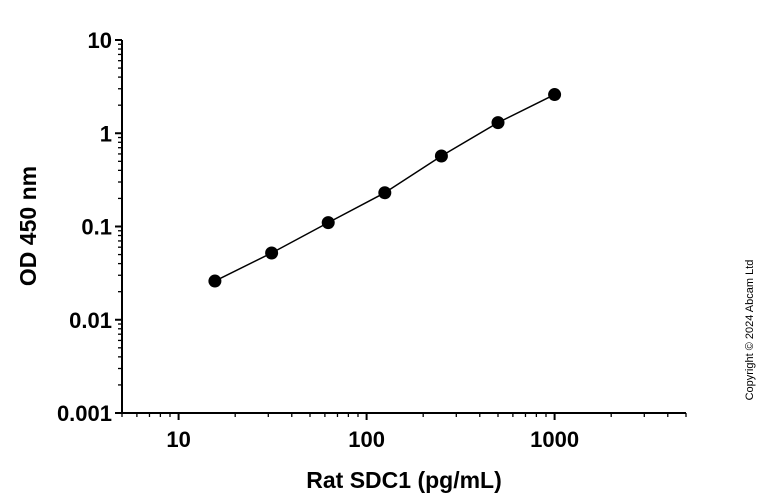 The width and height of the screenshot is (768, 502). I want to click on copyright-text: Copyright © 2024 Abcam Ltd, so click(750, 330).